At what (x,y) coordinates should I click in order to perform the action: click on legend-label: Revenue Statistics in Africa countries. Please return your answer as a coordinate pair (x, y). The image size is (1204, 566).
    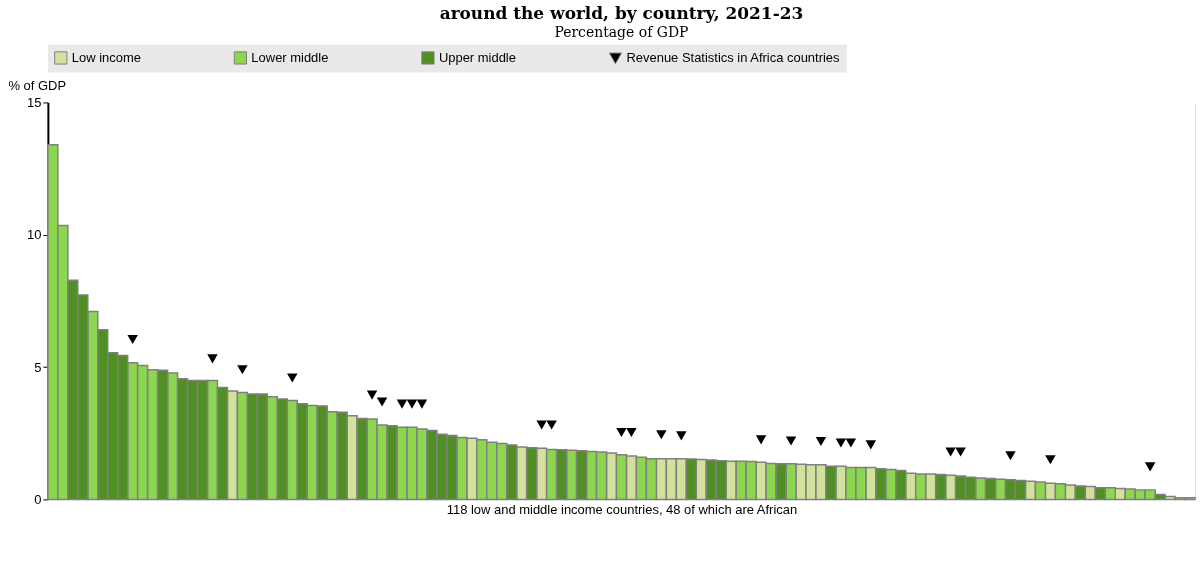
    Looking at the image, I should click on (733, 58).